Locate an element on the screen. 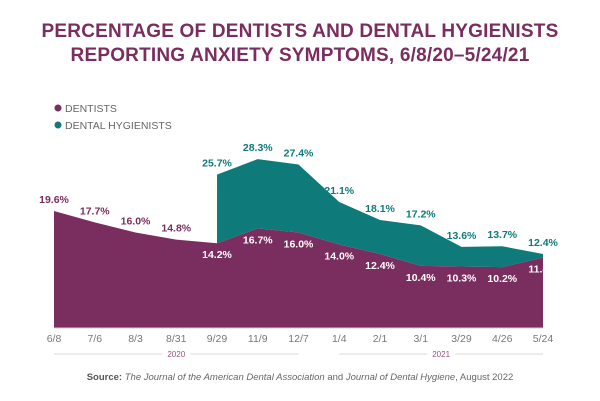 This screenshot has width=600, height=401. x-tick-label: 7/6 is located at coordinates (94, 339).